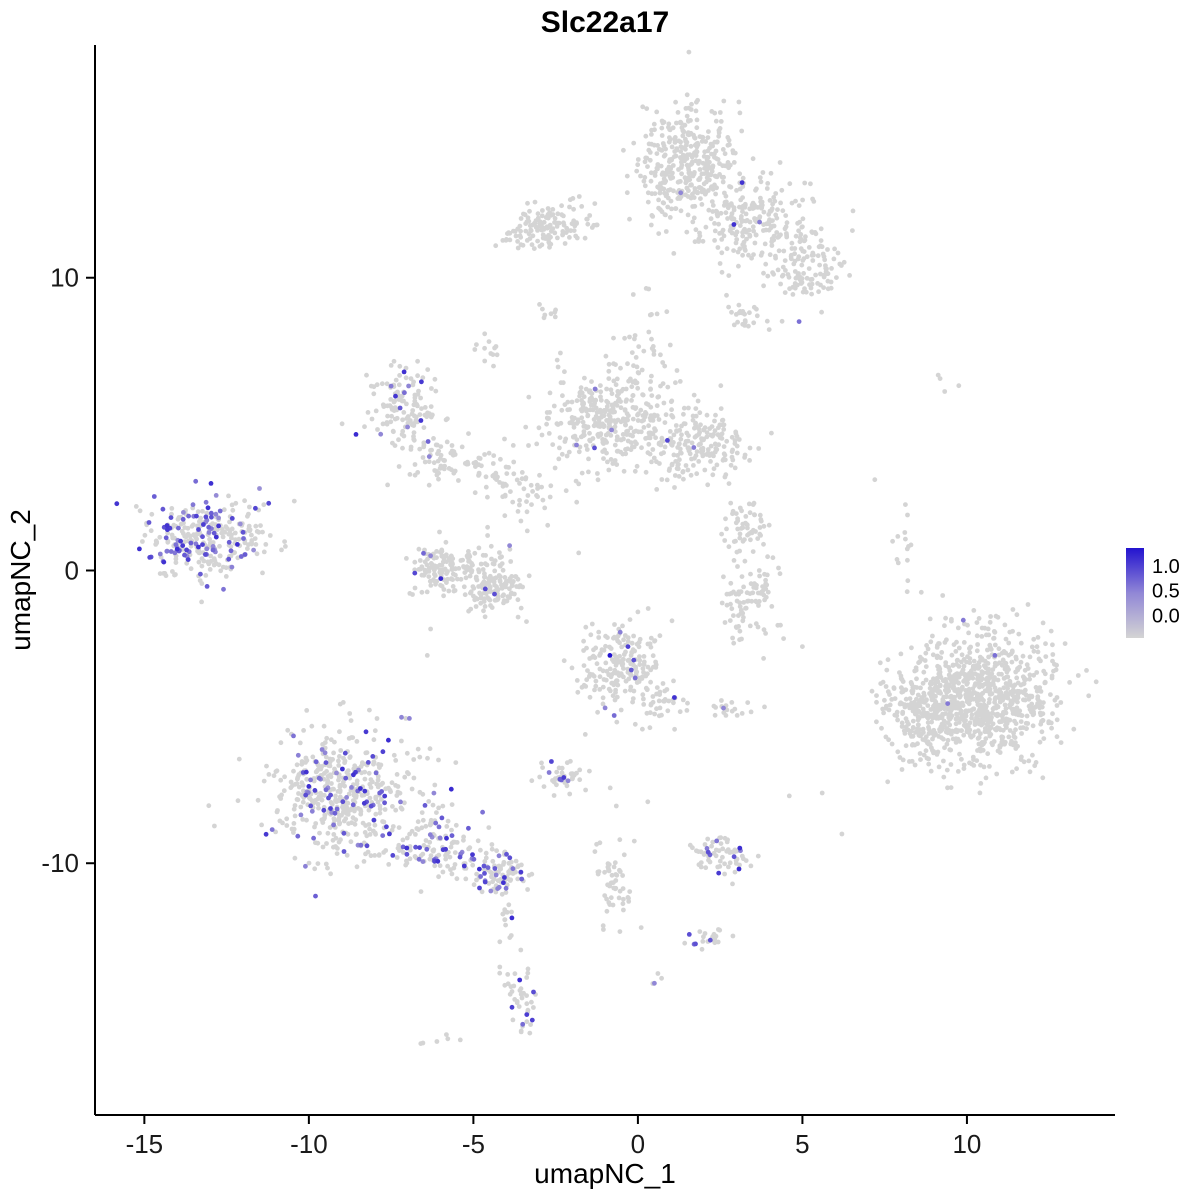 The height and width of the screenshot is (1200, 1200). What do you see at coordinates (473, 1144) in the screenshot?
I see `x-tick-label: -5` at bounding box center [473, 1144].